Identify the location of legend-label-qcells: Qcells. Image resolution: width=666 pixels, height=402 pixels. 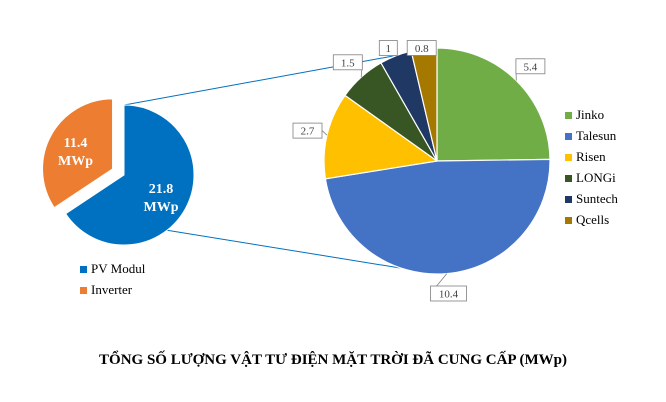
(592, 219).